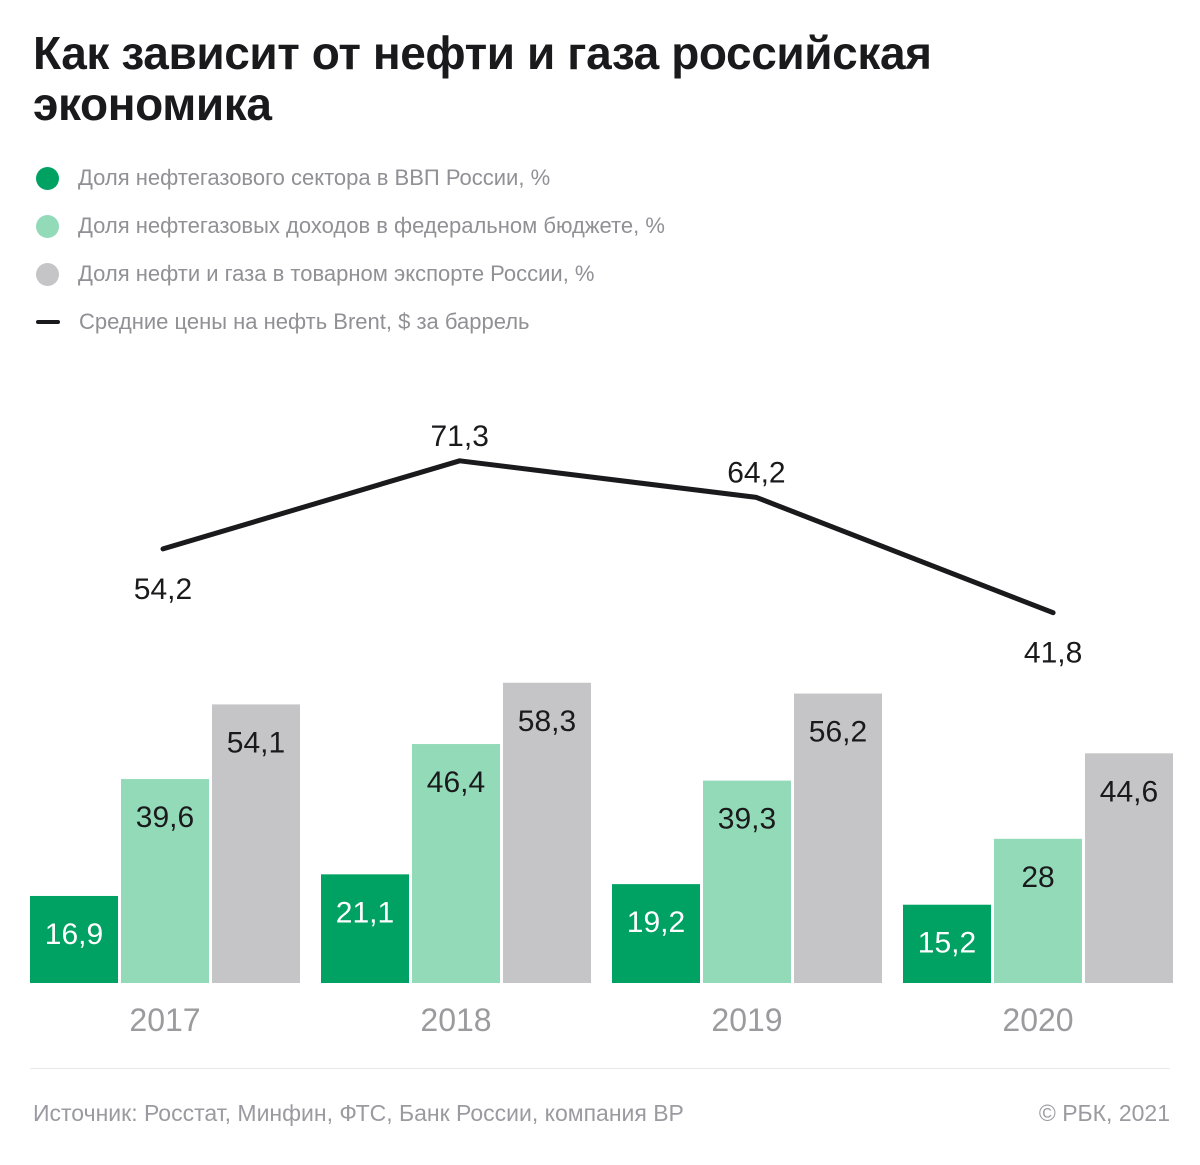 The width and height of the screenshot is (1200, 1165). I want to click on line-value-label: 64,2, so click(756, 472).